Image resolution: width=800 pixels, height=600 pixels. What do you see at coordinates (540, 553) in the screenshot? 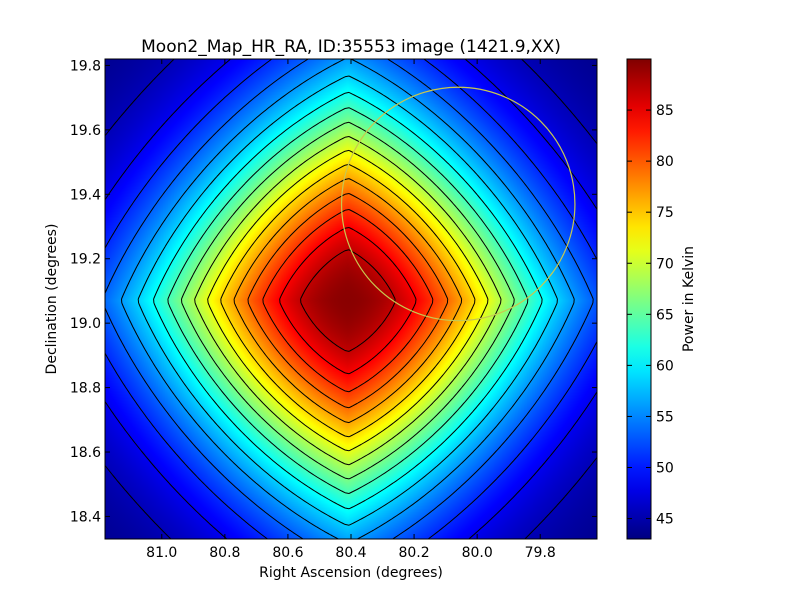
I see `x-tick-label: 79.8` at bounding box center [540, 553].